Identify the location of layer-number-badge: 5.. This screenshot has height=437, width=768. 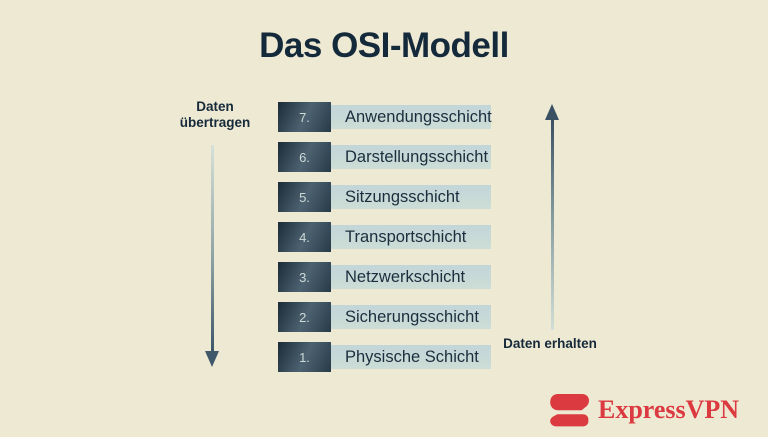
(304, 197).